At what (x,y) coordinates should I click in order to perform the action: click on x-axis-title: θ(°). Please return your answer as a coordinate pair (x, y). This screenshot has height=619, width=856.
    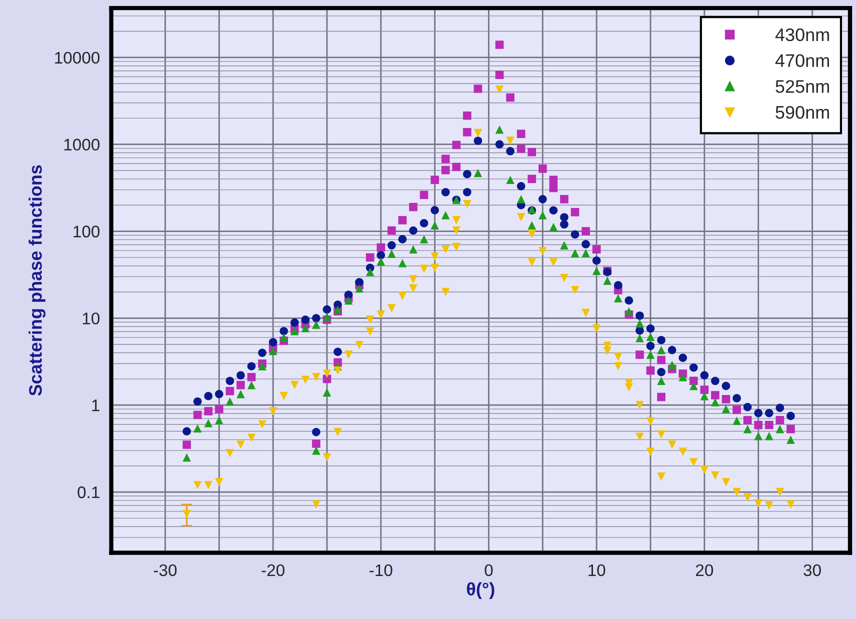
    Looking at the image, I should click on (480, 591).